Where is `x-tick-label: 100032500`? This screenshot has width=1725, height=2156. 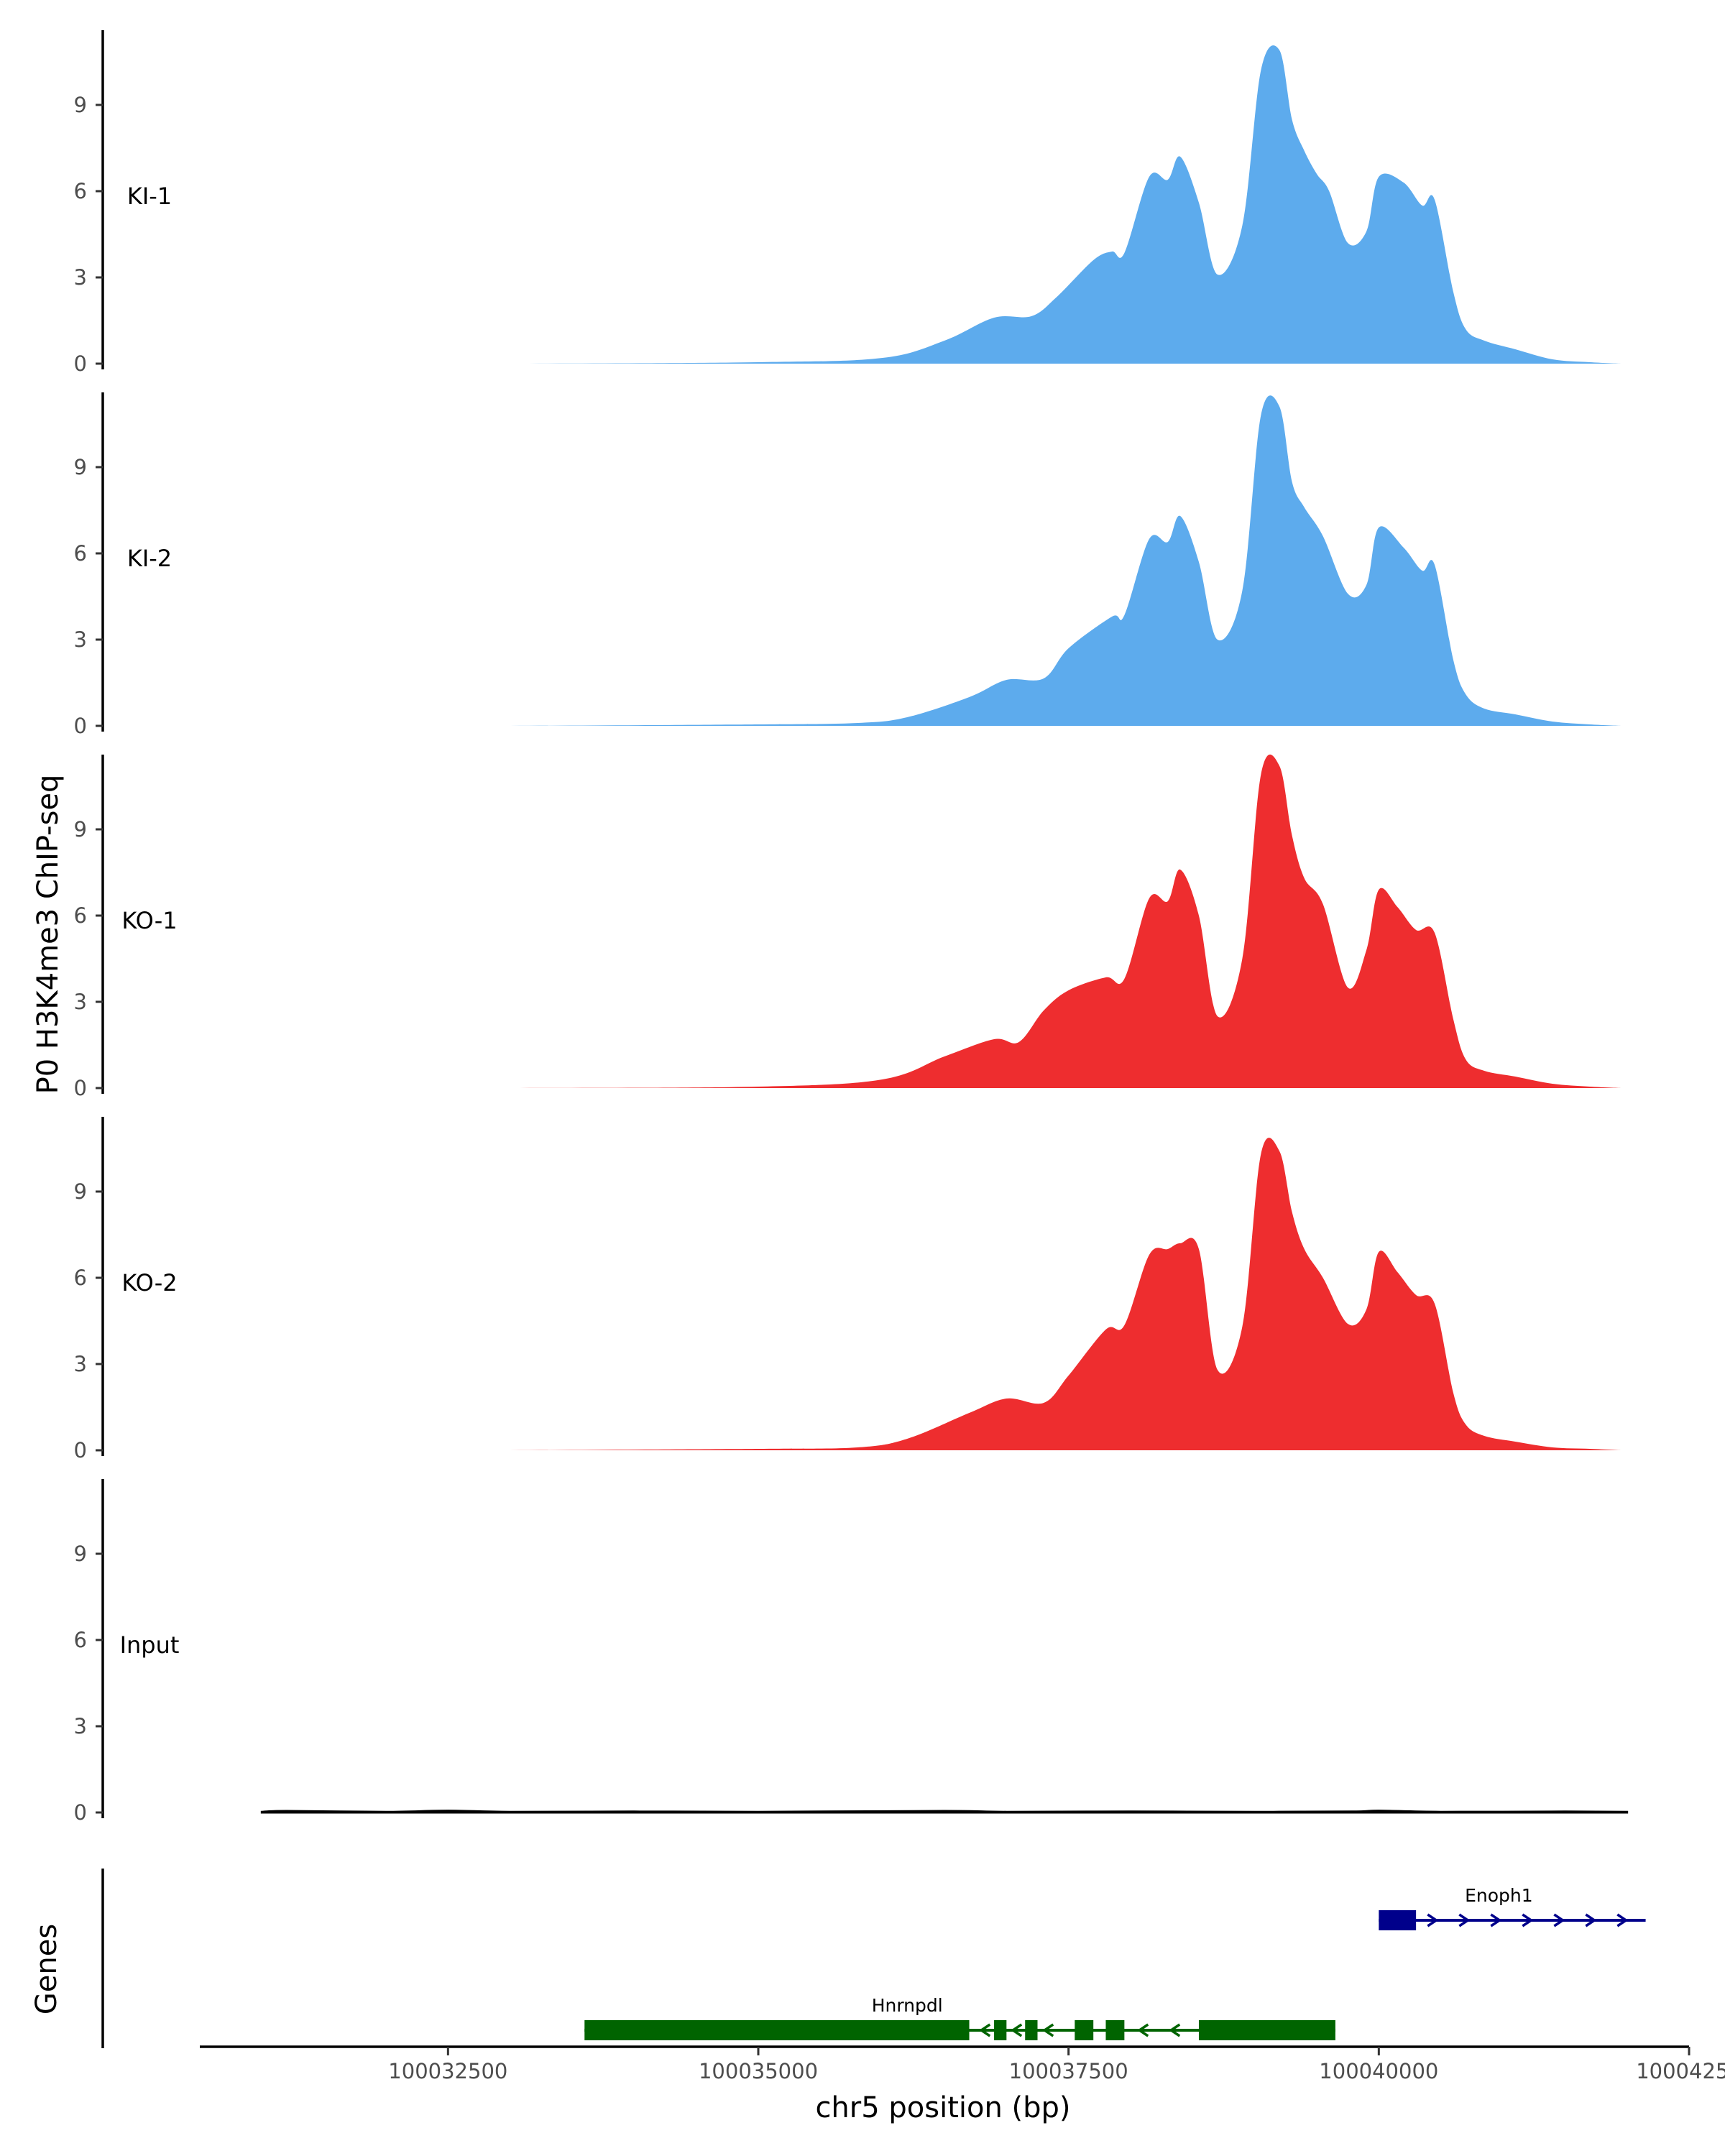 x-tick-label: 100032500 is located at coordinates (447, 2071).